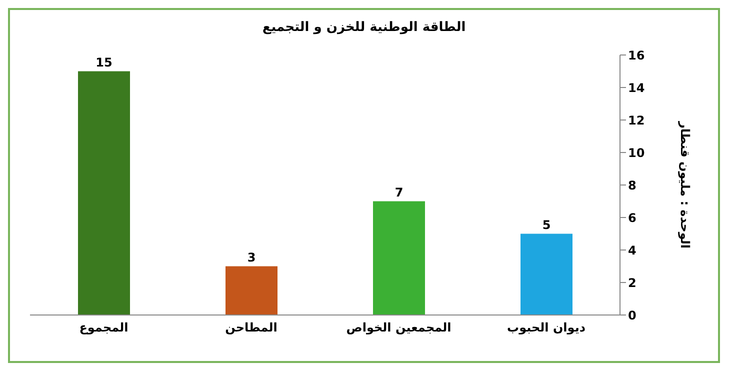 This screenshot has width=730, height=373. I want to click on chart-title: الطاقة الوطنية للخزن و التجميع, so click(364, 27).